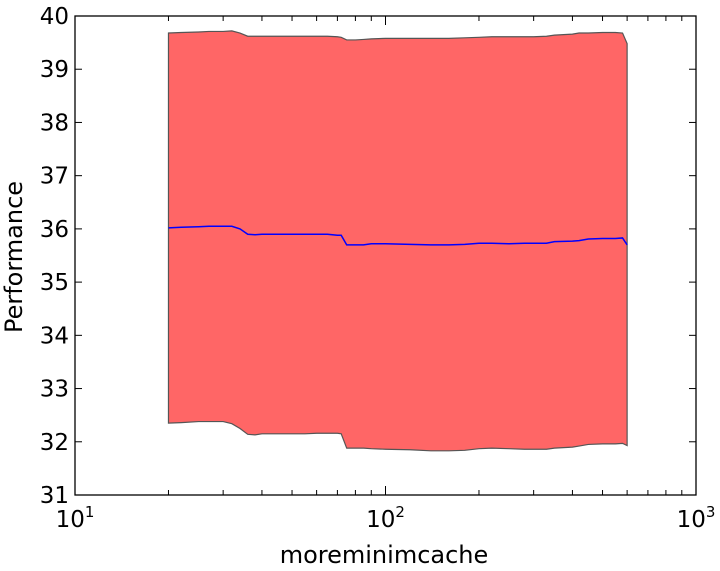  Describe the element at coordinates (696, 518) in the screenshot. I see `x-tick-label: 10³` at that location.